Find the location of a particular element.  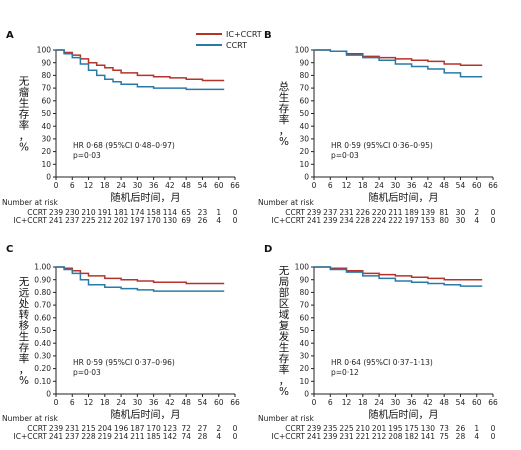

x-tick-label: 6 is located at coordinates (72, 185).